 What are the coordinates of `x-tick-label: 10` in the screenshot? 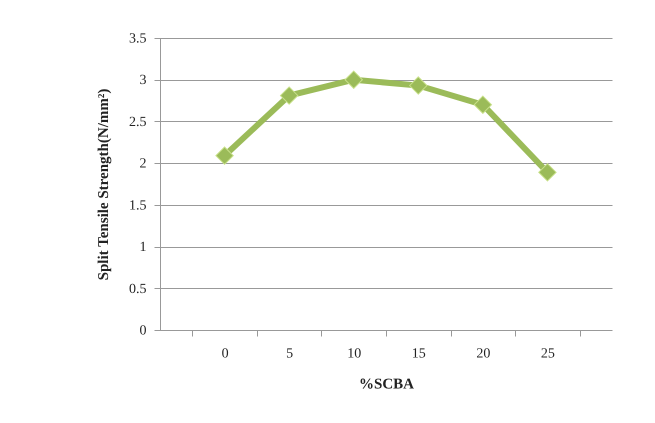 It's located at (354, 354).